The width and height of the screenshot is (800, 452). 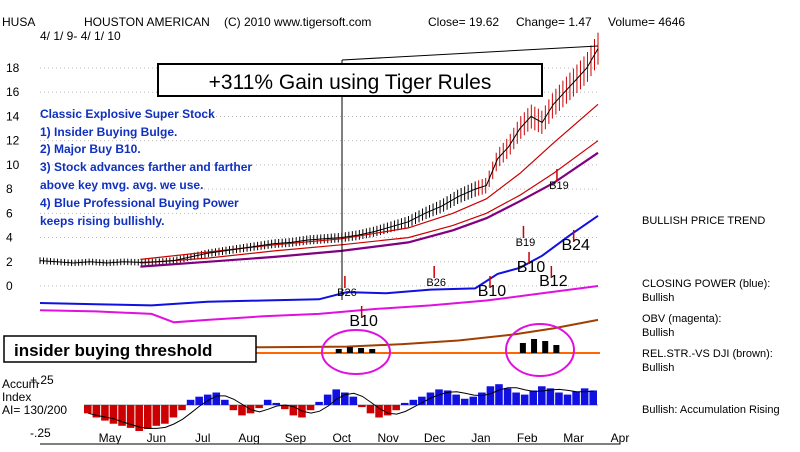 I want to click on x-tick-label: Feb, so click(x=527, y=438).